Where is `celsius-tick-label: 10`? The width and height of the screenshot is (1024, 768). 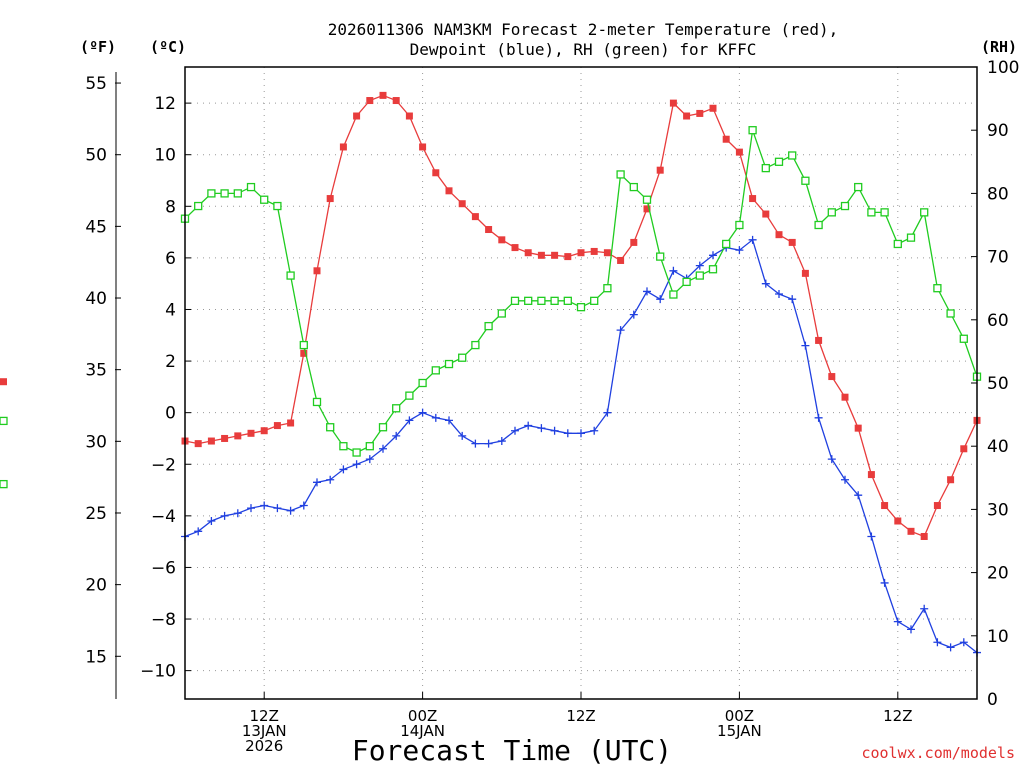
celsius-tick-label: 10 is located at coordinates (165, 156).